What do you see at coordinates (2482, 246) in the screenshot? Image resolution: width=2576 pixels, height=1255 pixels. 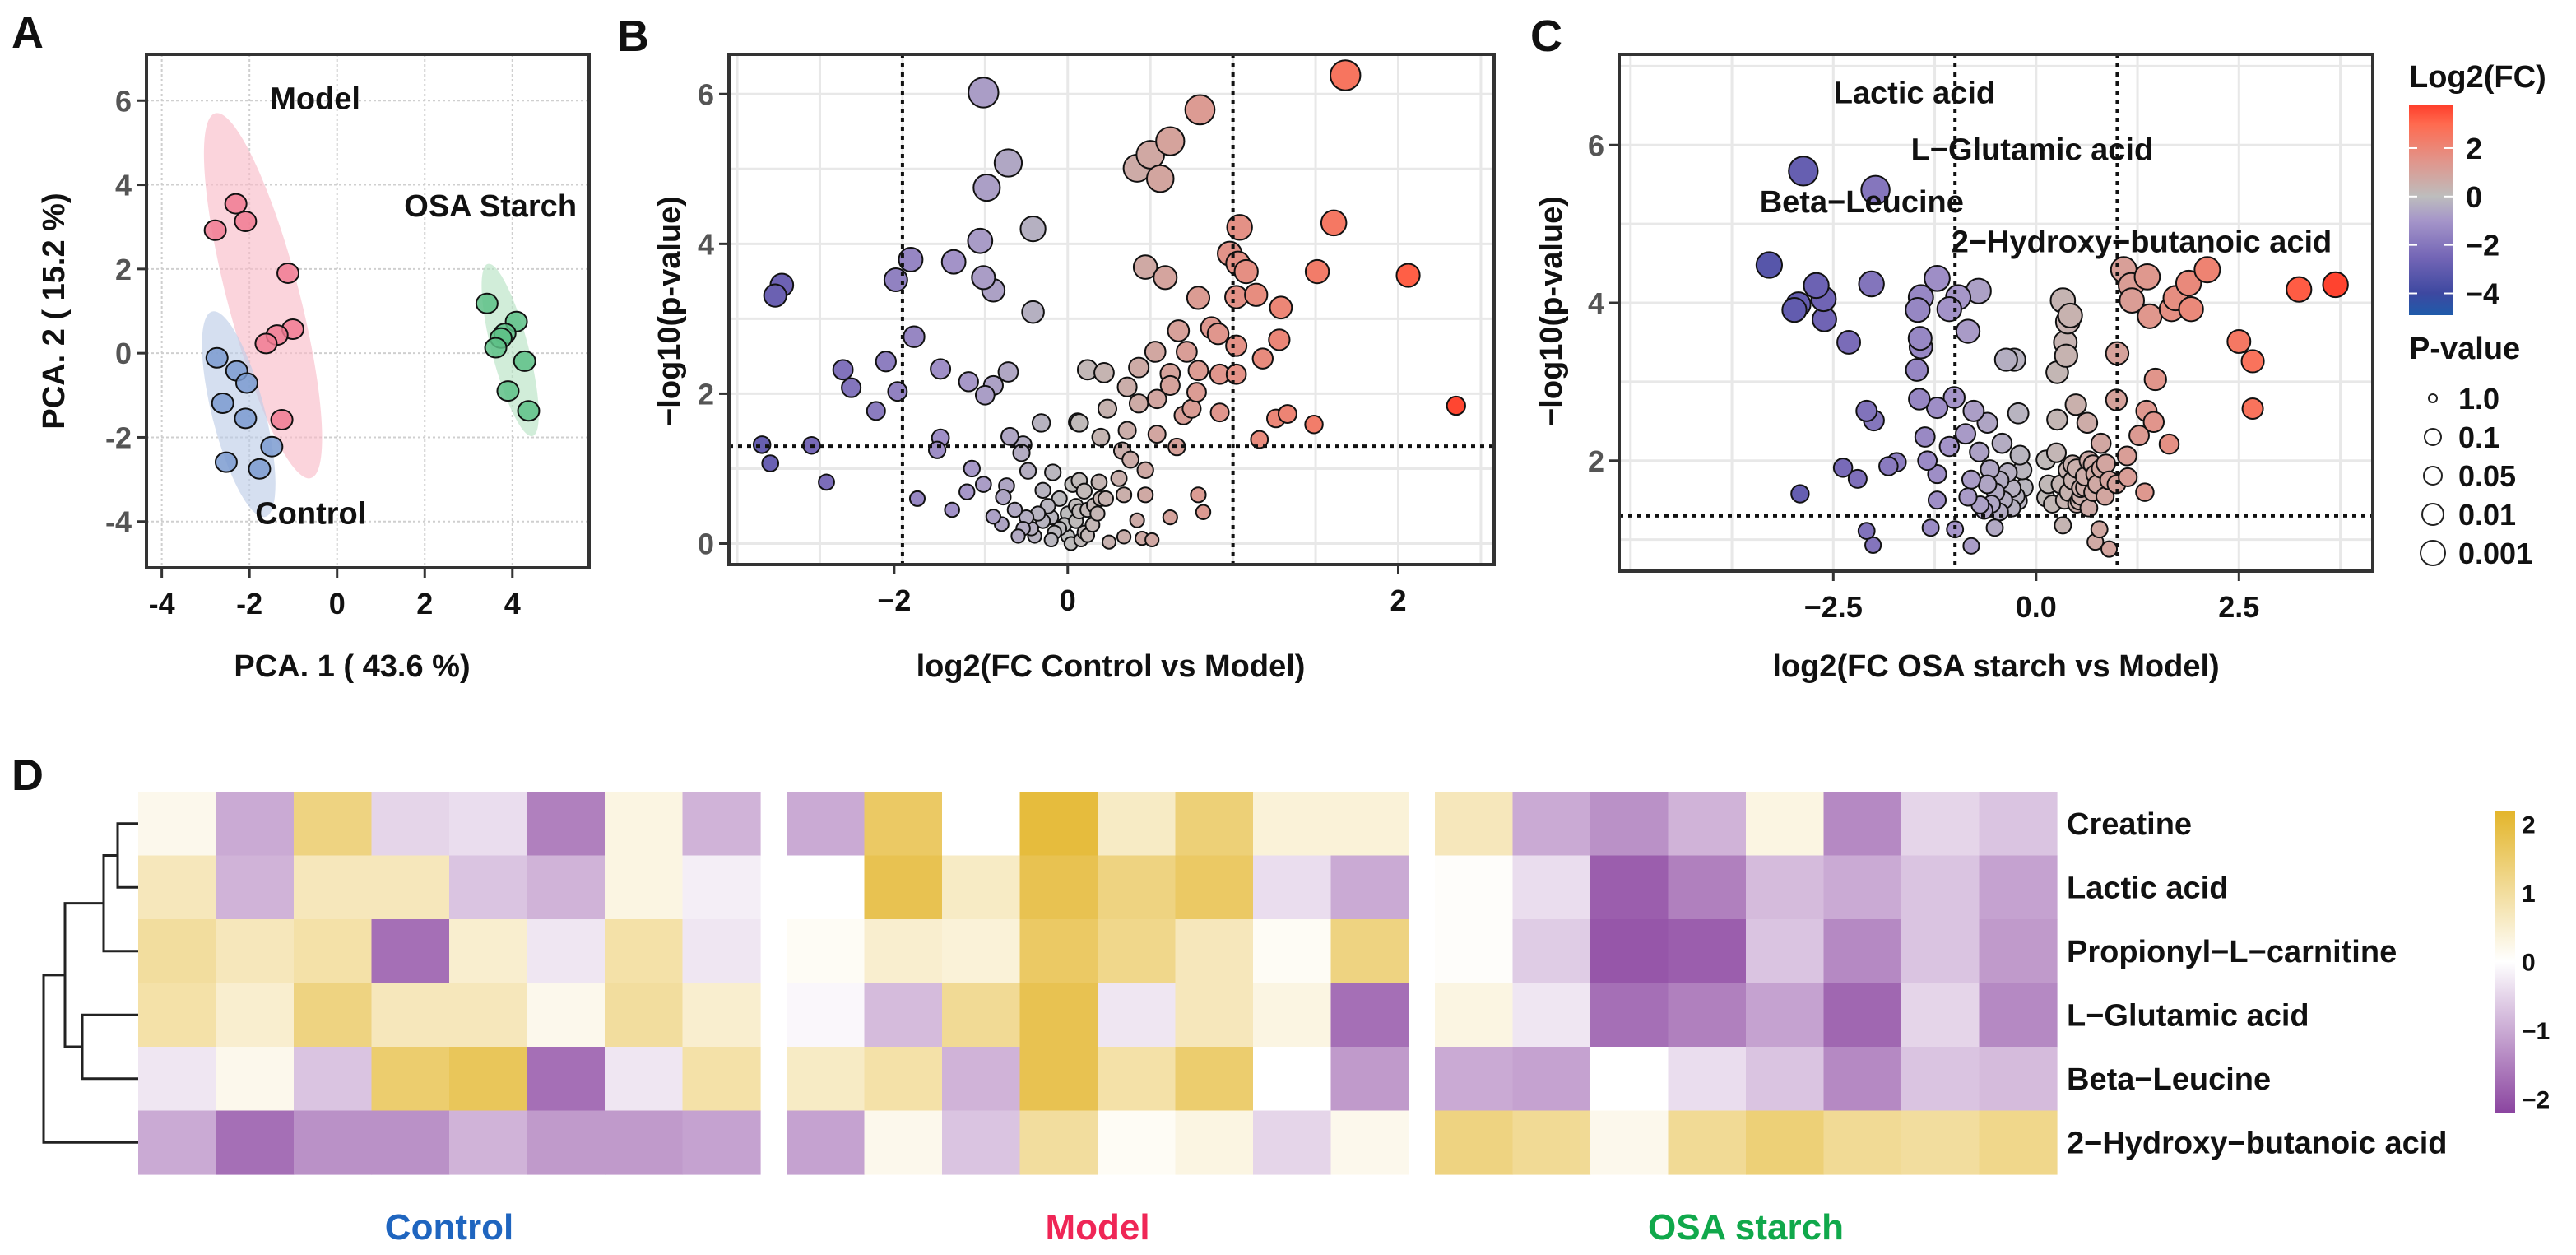 I see `colorbar-tick-label: −2` at bounding box center [2482, 246].